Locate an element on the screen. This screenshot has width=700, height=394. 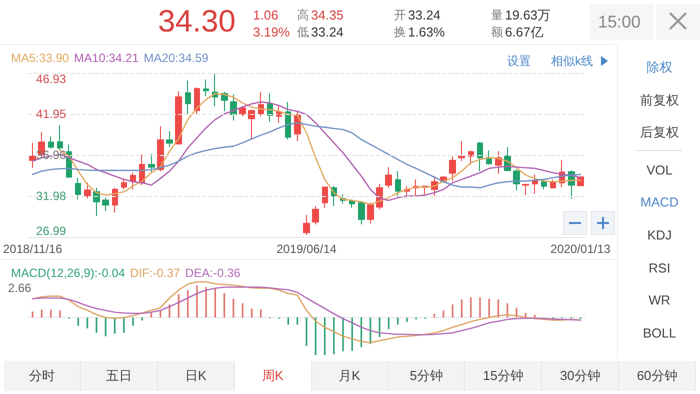
text: MA10:34.21 is located at coordinates (107, 58).